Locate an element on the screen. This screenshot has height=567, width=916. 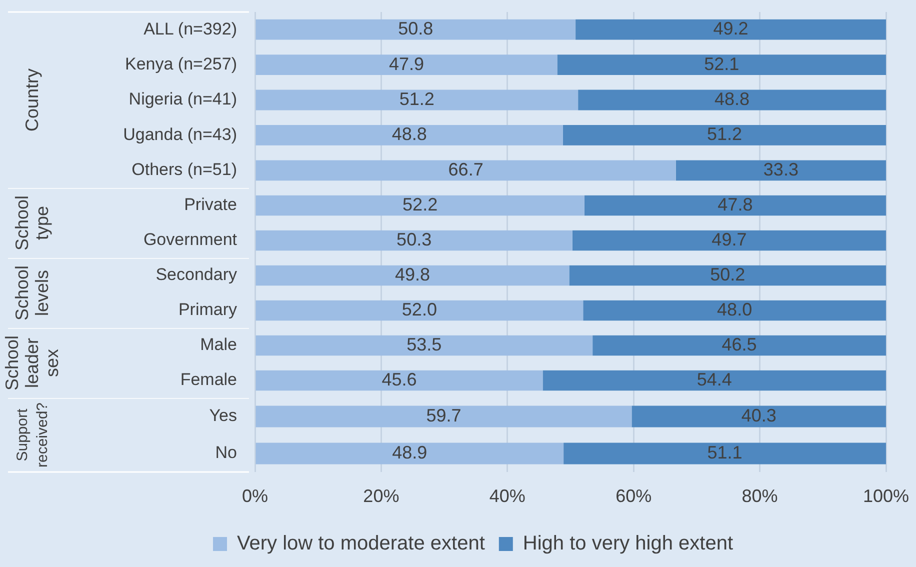
data-label: 48.9 is located at coordinates (410, 452).